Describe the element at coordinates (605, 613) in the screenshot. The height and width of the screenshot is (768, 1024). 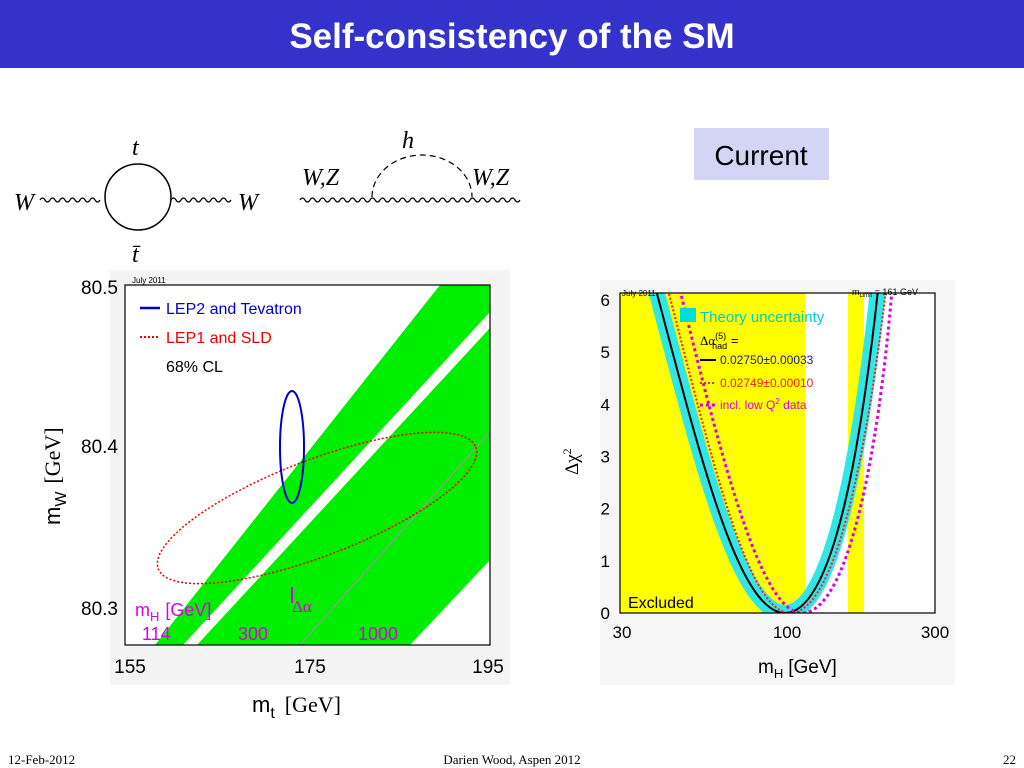
I see `y-tick-label: 0` at that location.